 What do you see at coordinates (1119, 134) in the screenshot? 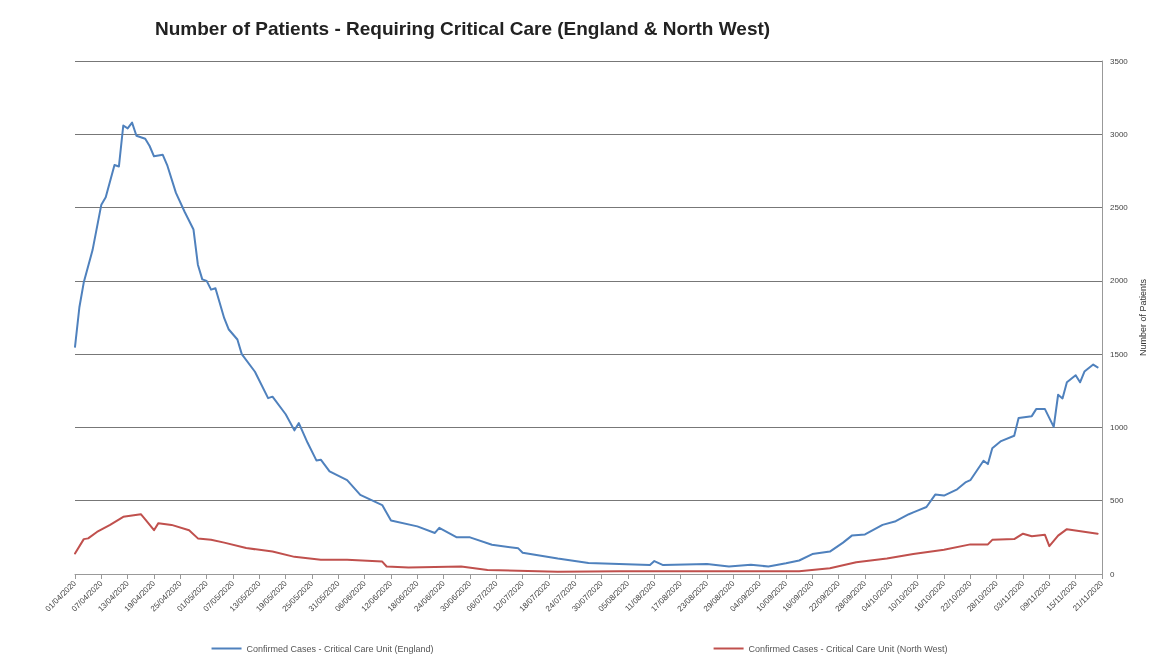
I see `y-tick-label: 3000` at bounding box center [1119, 134].